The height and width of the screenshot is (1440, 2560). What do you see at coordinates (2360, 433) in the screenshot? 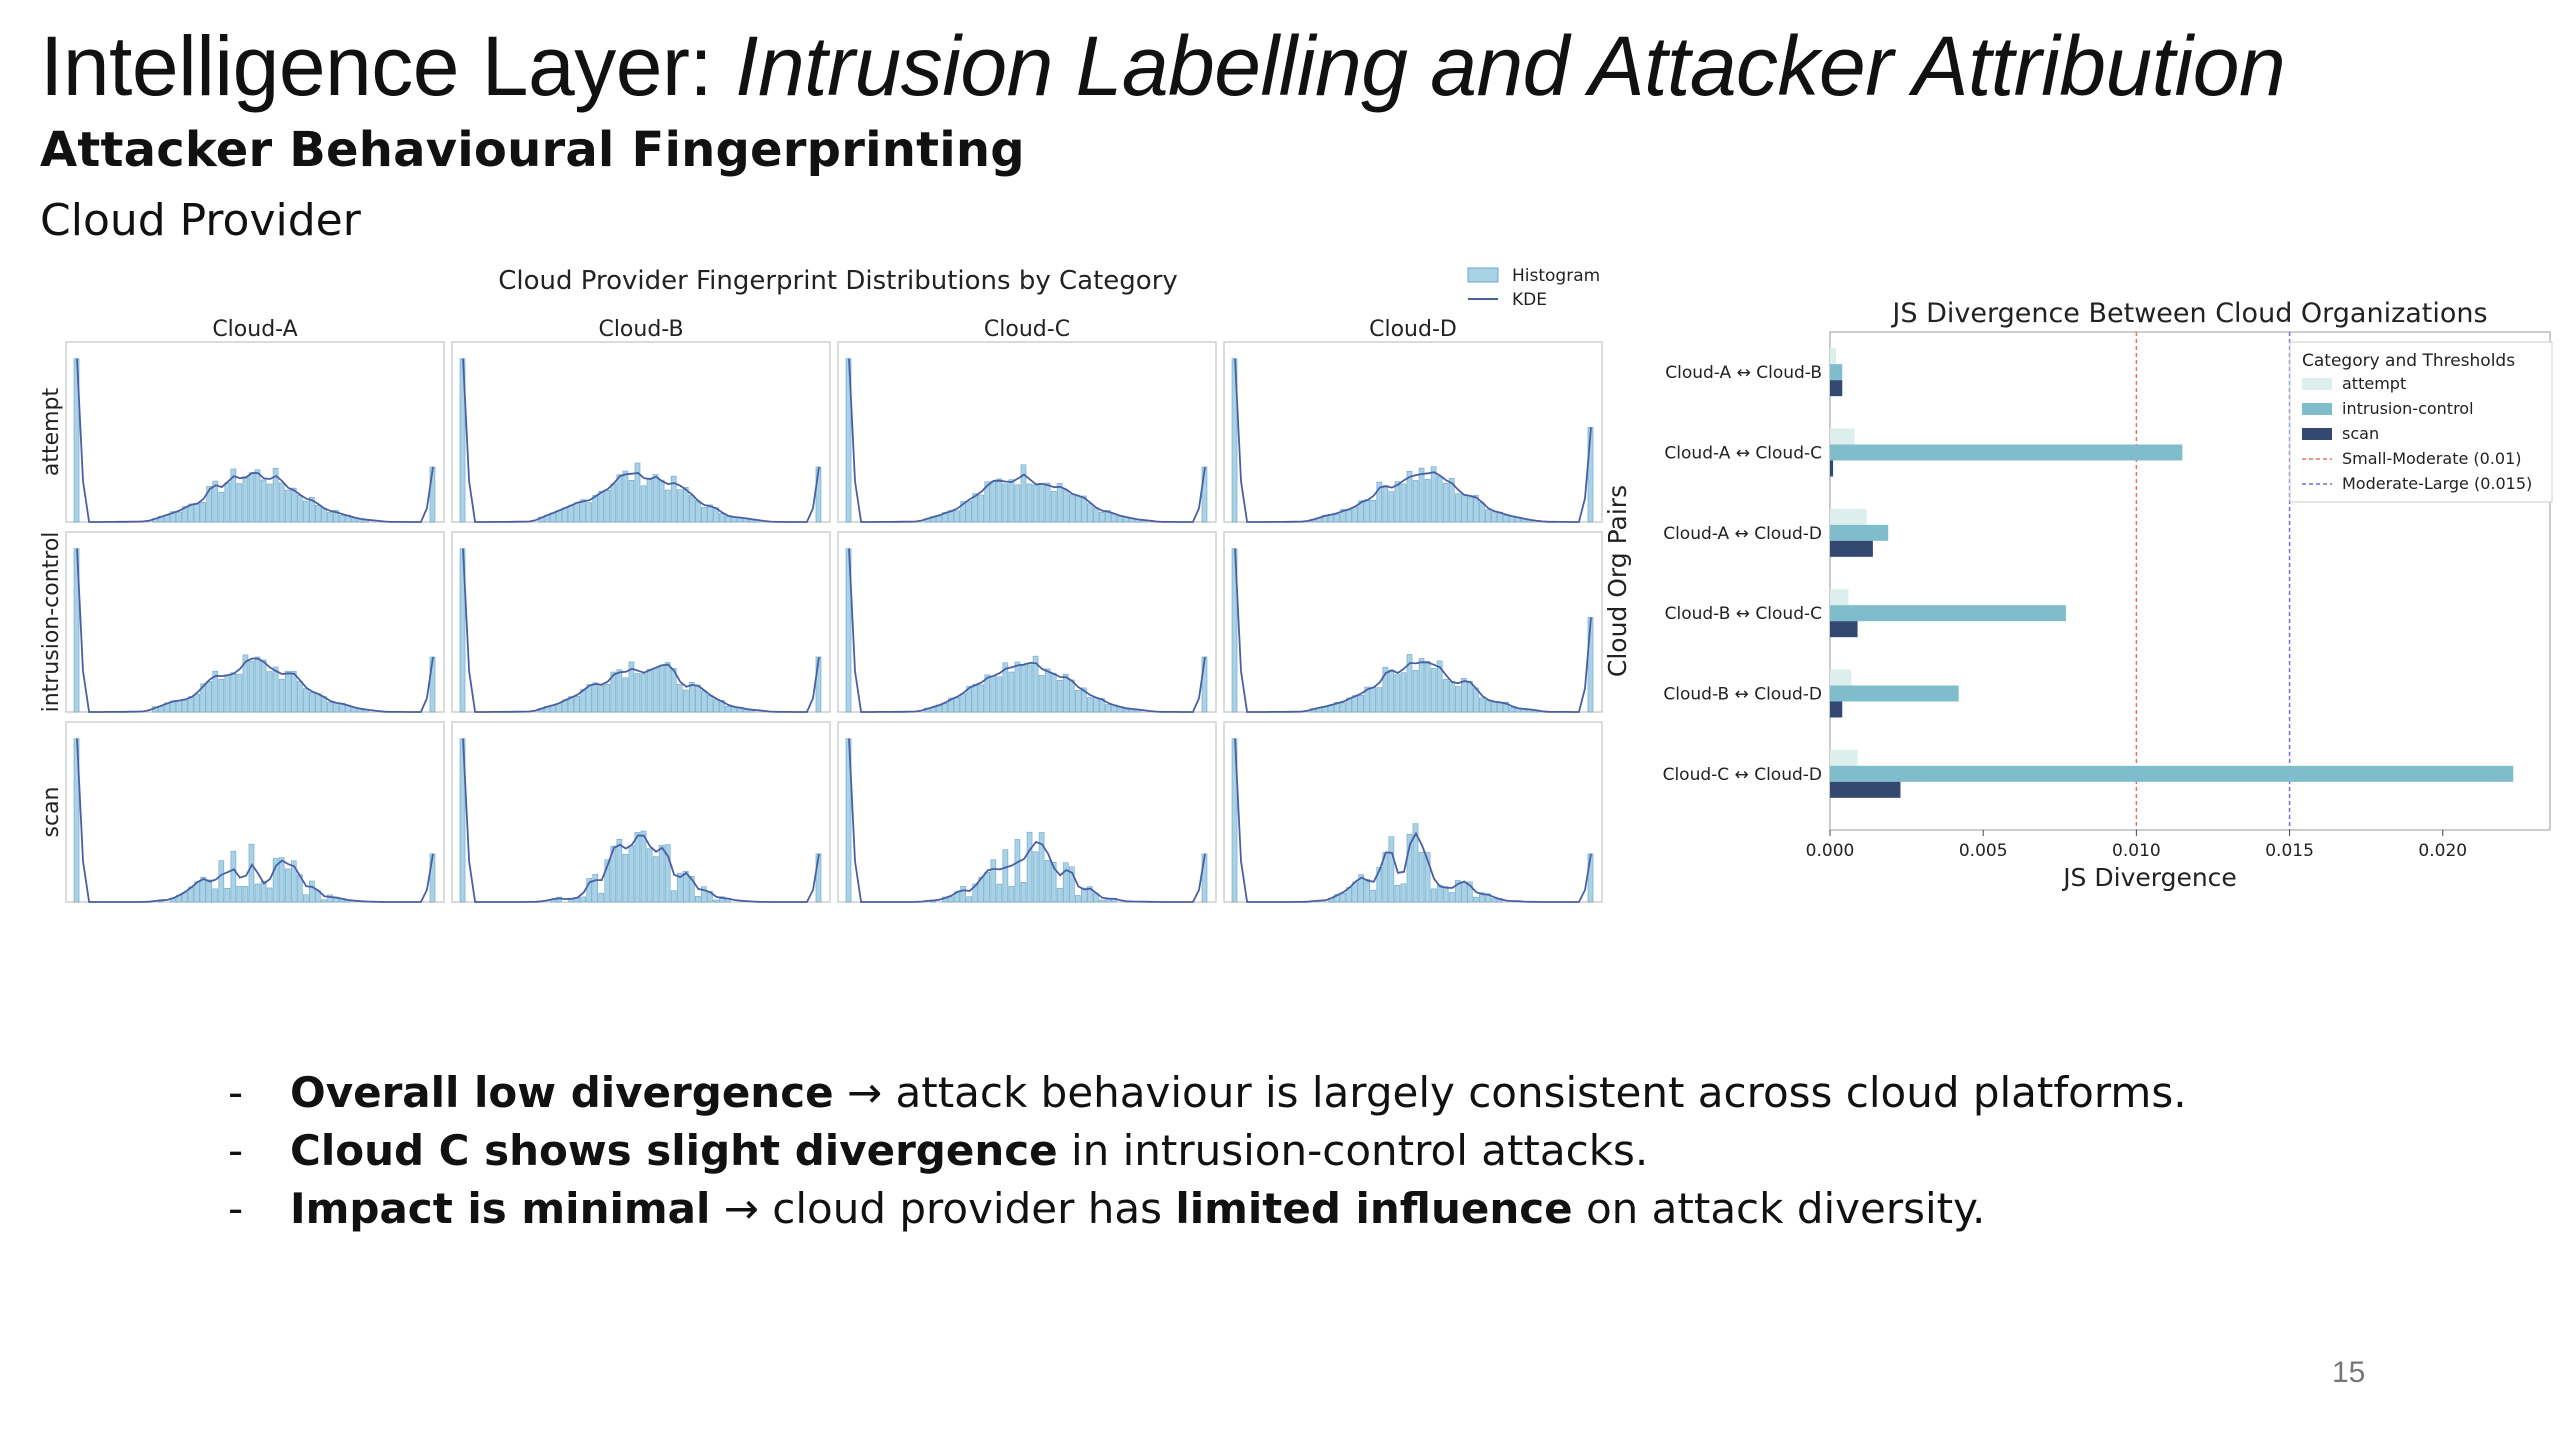
I see `legend-series-label: scan` at bounding box center [2360, 433].